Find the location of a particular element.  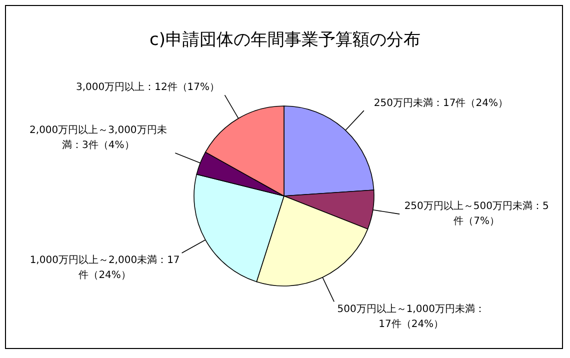

slice-label: 1,000万円以上～2,000未満：17件（24%） is located at coordinates (105, 268).